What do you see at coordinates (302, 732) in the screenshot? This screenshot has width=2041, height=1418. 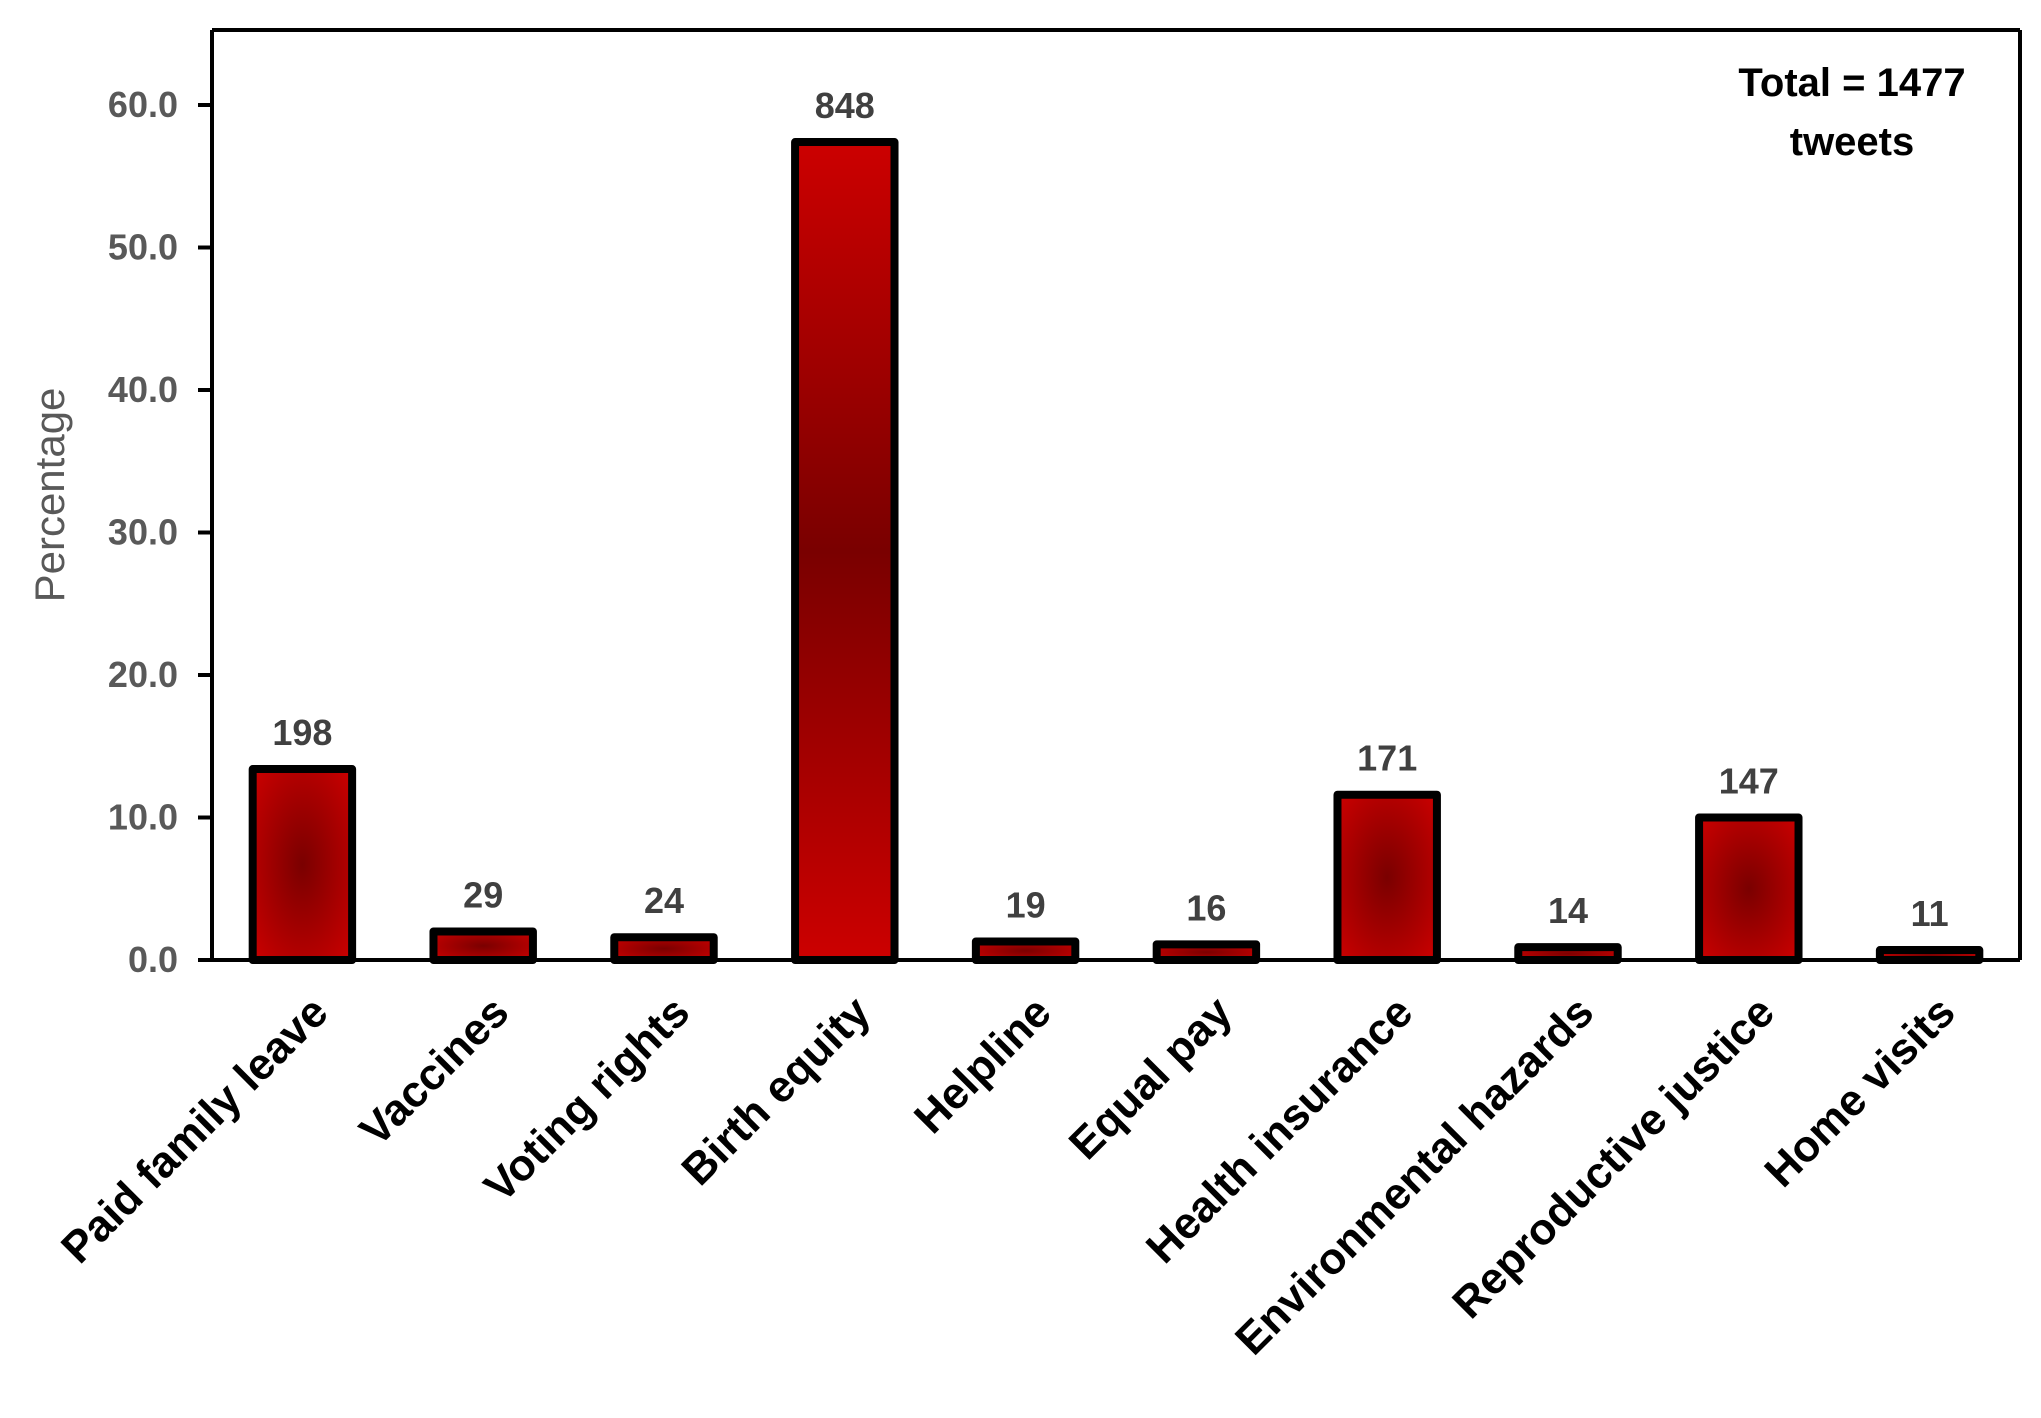 I see `bar-data-label: 198` at bounding box center [302, 732].